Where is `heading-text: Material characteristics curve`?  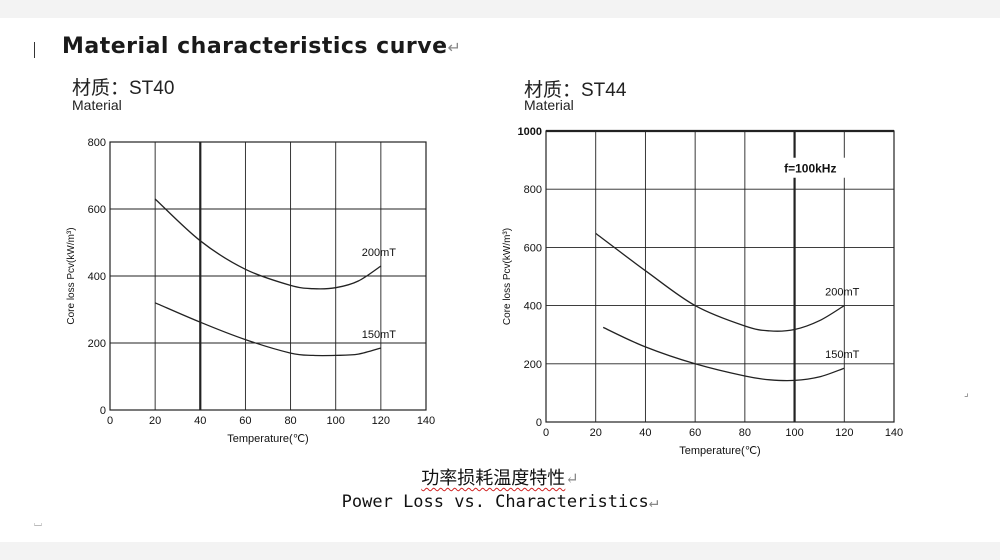 heading-text: Material characteristics curve is located at coordinates (255, 46).